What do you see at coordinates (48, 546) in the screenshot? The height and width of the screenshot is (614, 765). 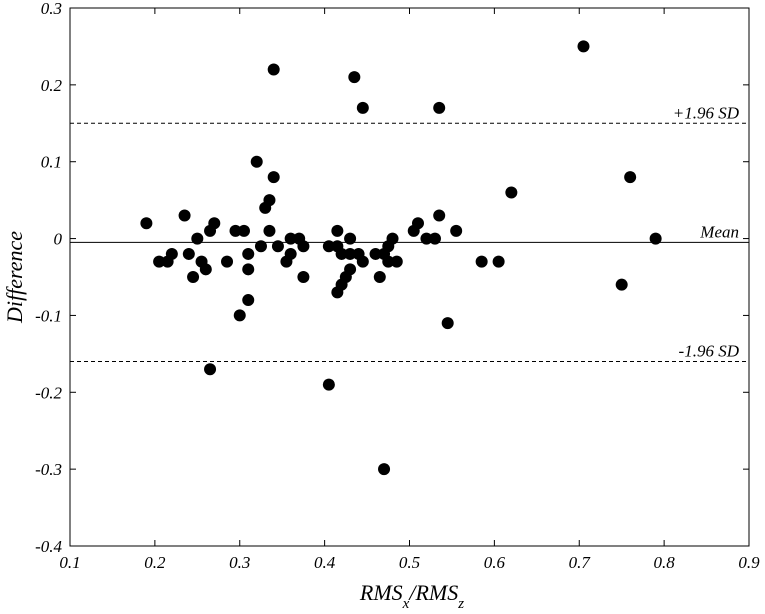 I see `y-tick-label: -0.4` at bounding box center [48, 546].